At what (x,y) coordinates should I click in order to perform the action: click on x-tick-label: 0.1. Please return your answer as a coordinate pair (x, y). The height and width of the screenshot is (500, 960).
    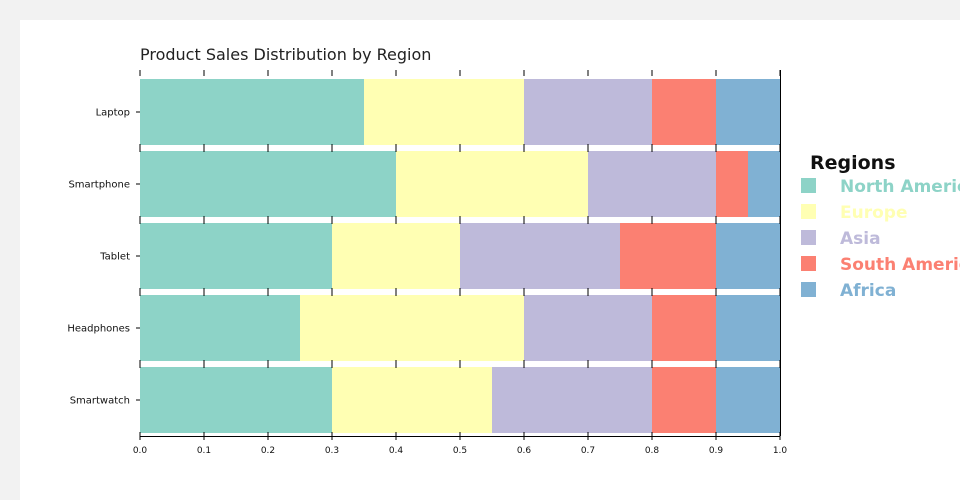
    Looking at the image, I should click on (204, 451).